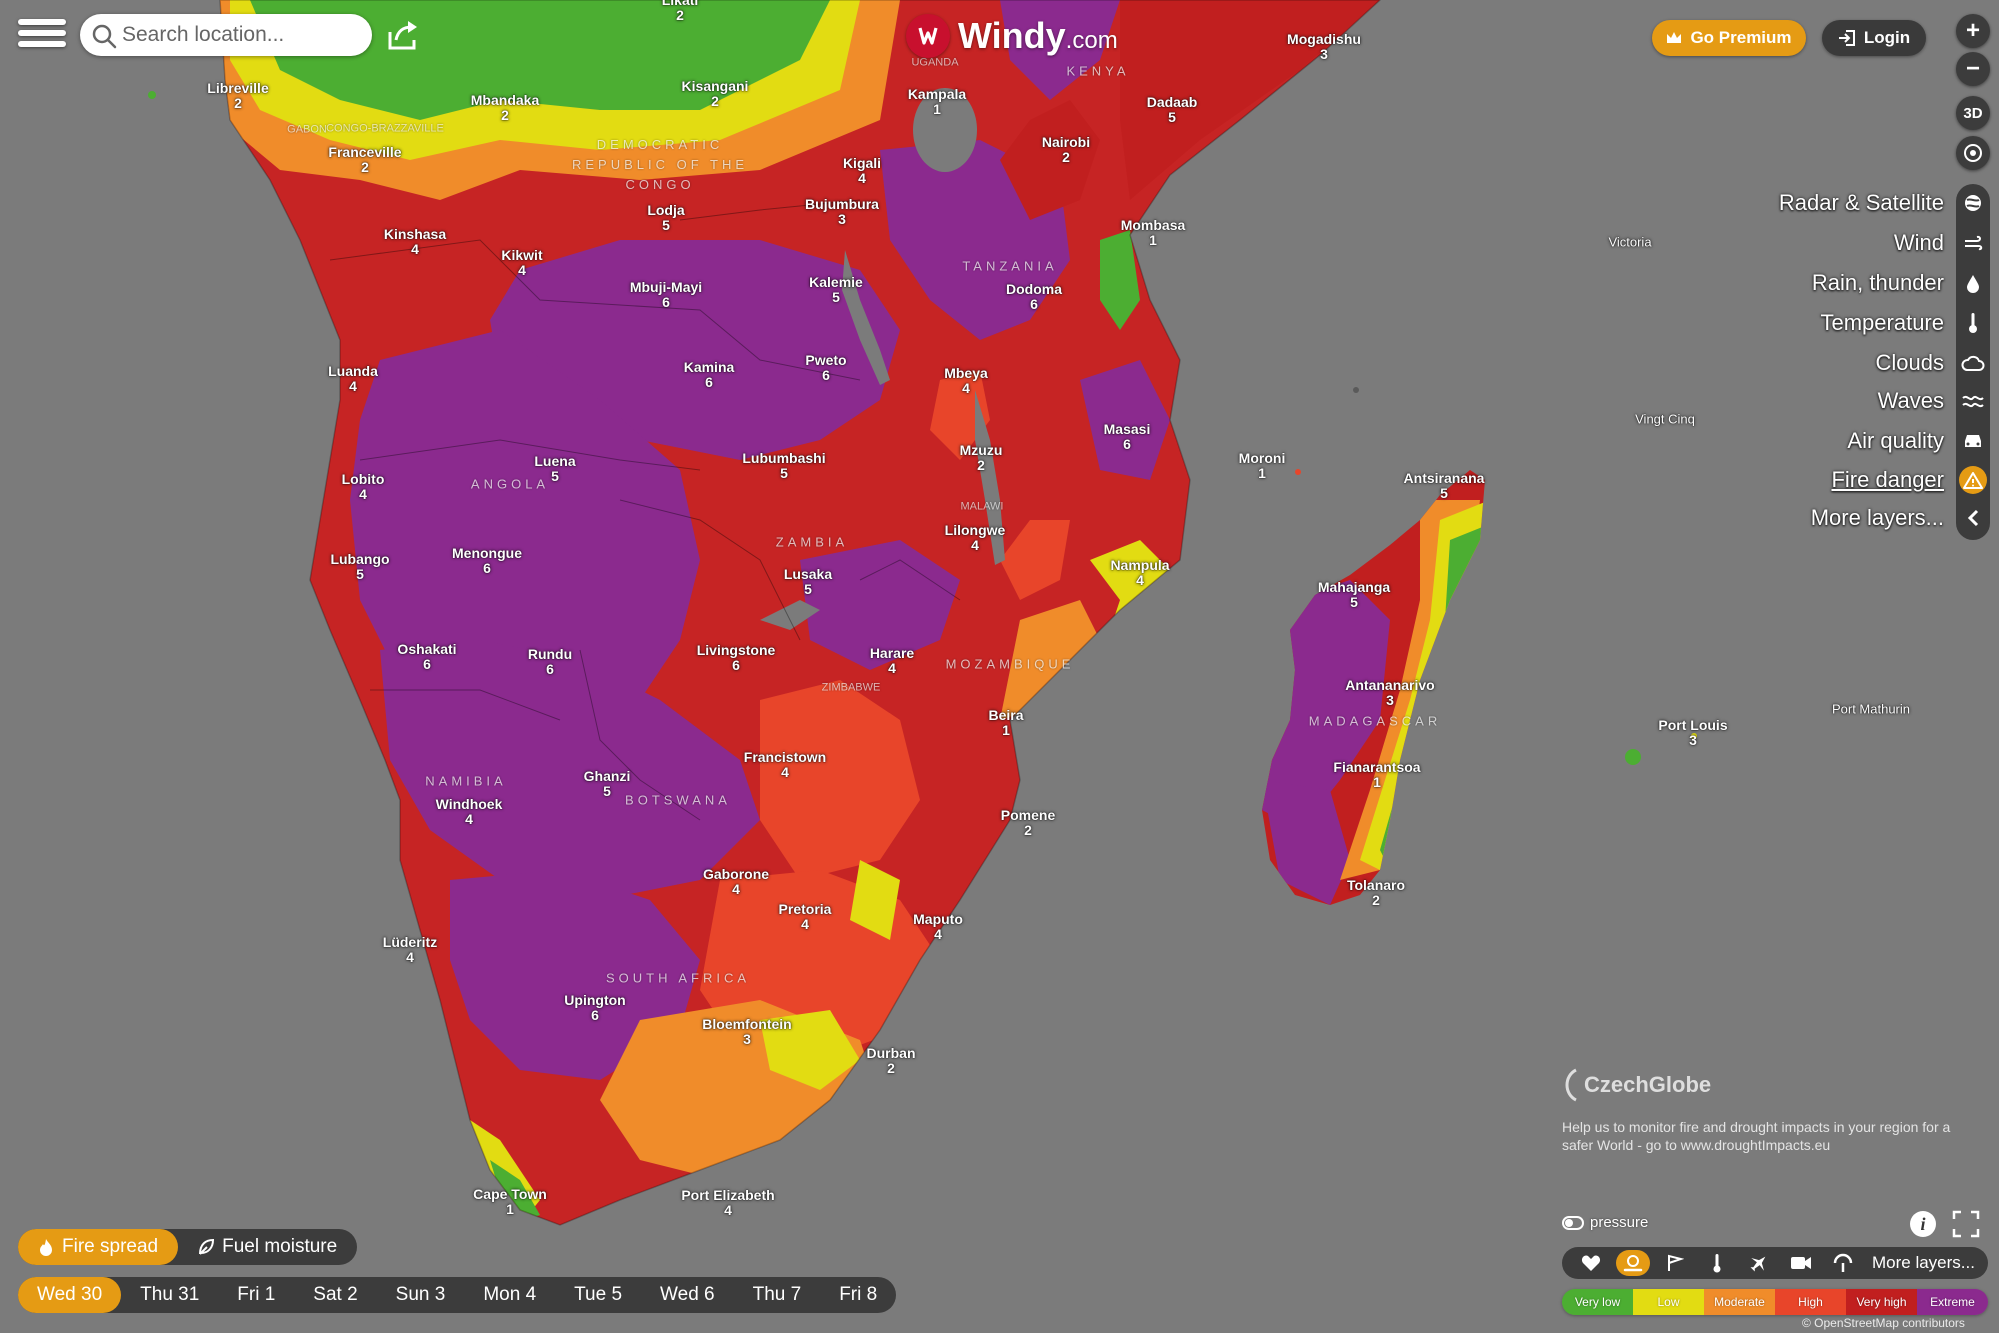 This screenshot has height=1333, width=1999. Describe the element at coordinates (836, 290) in the screenshot. I see `city-label: Kalemie 5` at that location.